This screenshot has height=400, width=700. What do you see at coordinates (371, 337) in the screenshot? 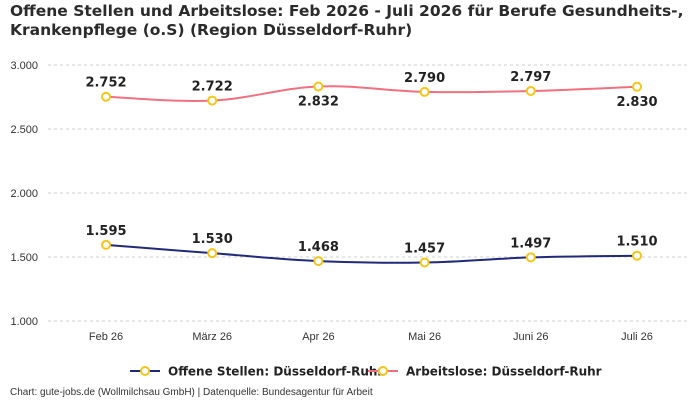
I see `x-axis: Feb 26 März 26 Apr 26 Mai 26 Juni 26 Juli 26` at bounding box center [371, 337].